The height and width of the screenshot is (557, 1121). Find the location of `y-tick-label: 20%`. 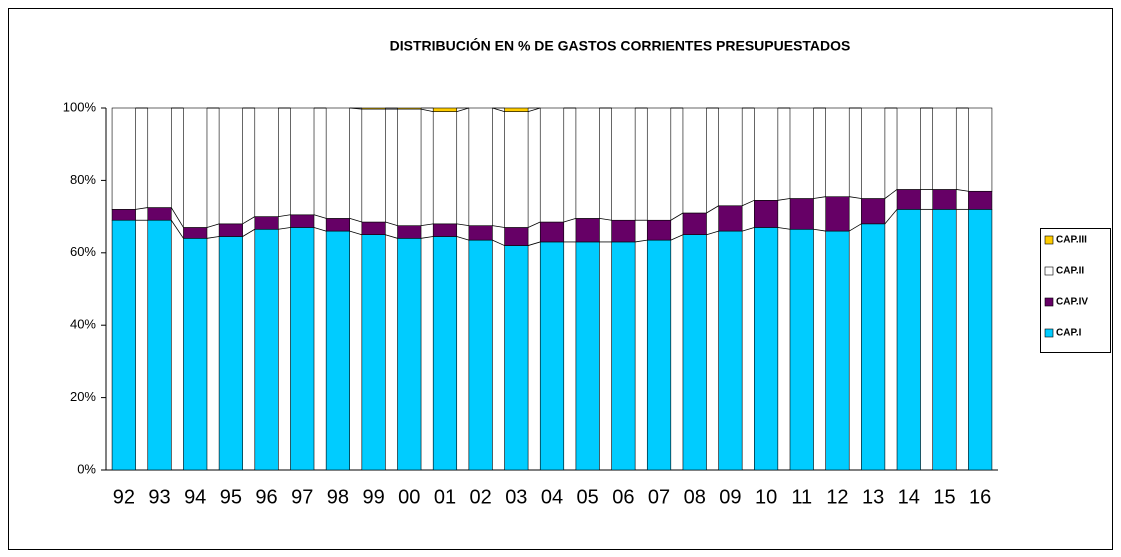

y-tick-label: 20% is located at coordinates (83, 396).